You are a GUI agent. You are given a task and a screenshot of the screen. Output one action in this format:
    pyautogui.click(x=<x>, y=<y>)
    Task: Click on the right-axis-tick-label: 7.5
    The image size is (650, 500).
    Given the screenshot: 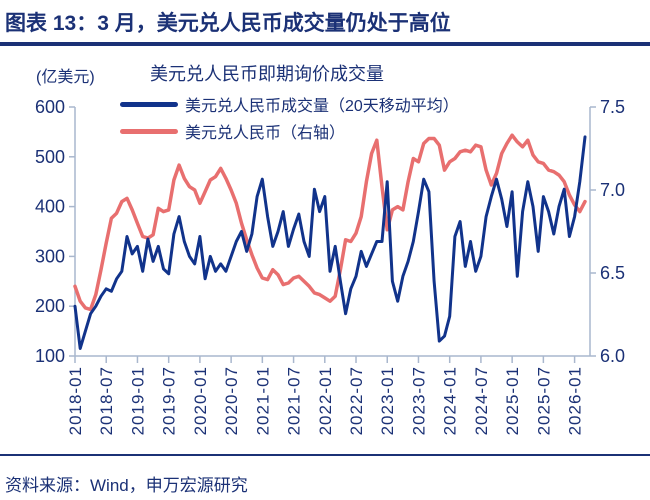 What is the action you would take?
    pyautogui.click(x=612, y=107)
    